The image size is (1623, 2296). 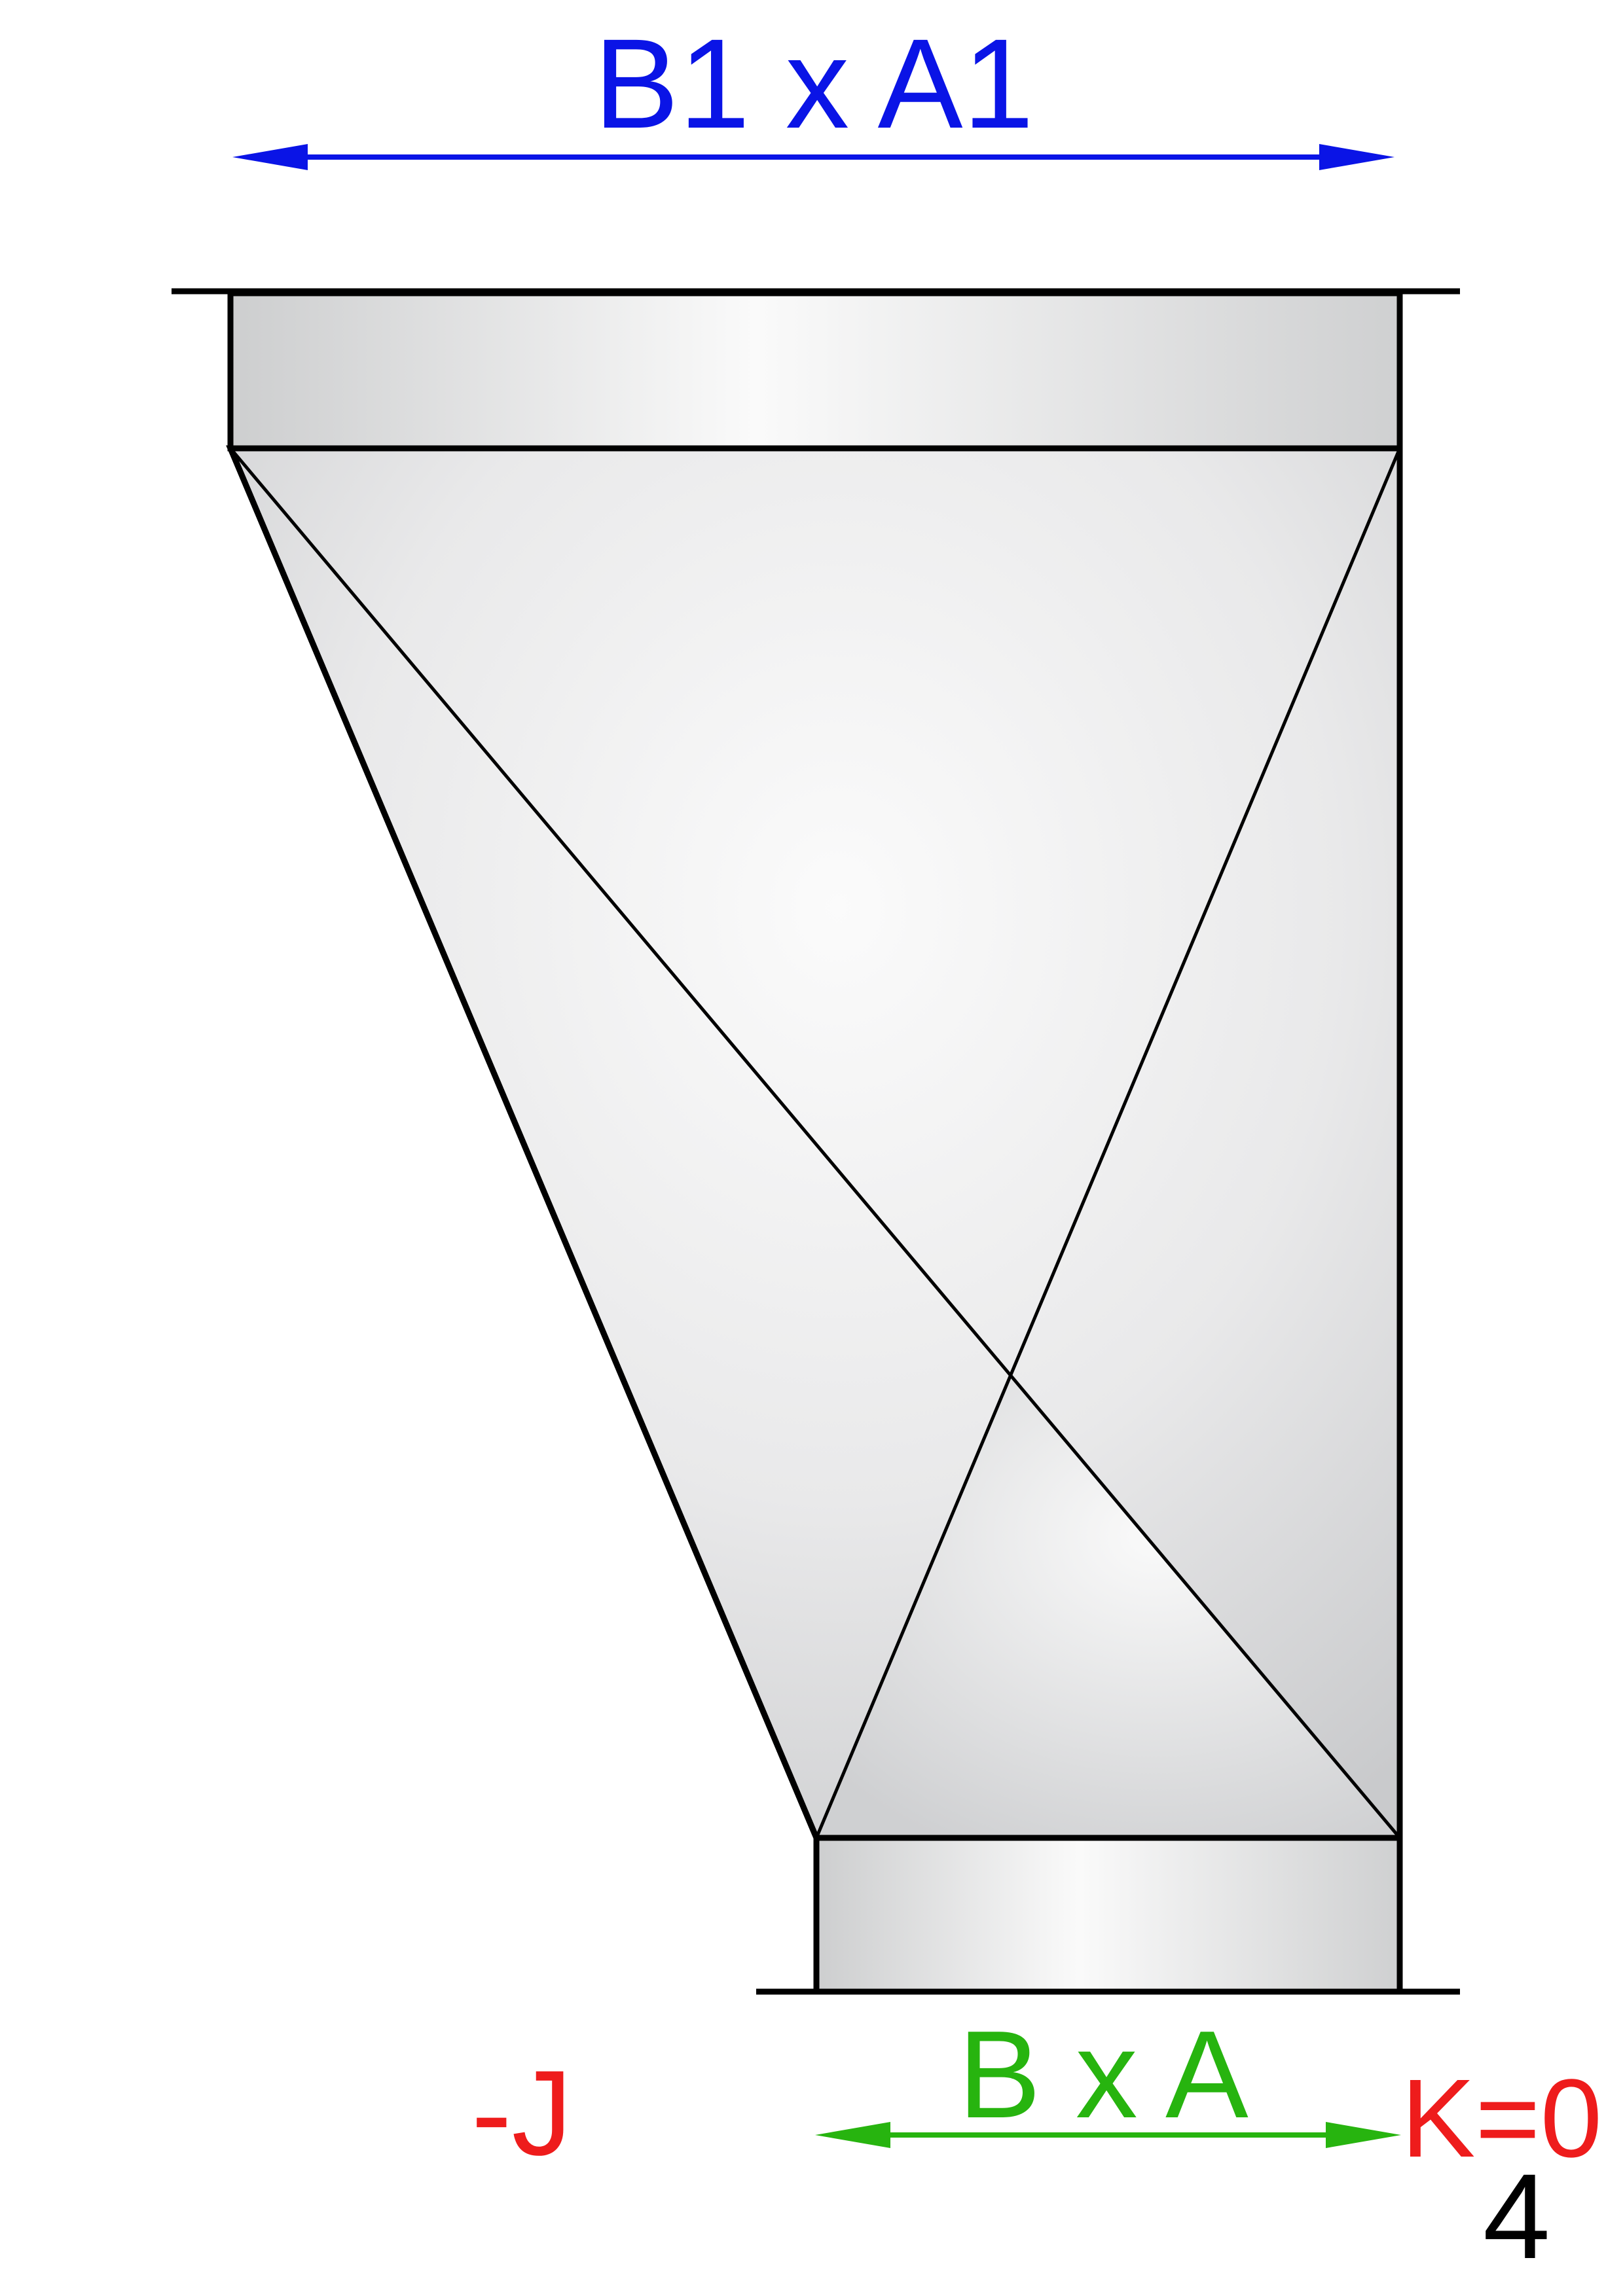 I want to click on top-dimension-arrow, so click(x=813, y=157).